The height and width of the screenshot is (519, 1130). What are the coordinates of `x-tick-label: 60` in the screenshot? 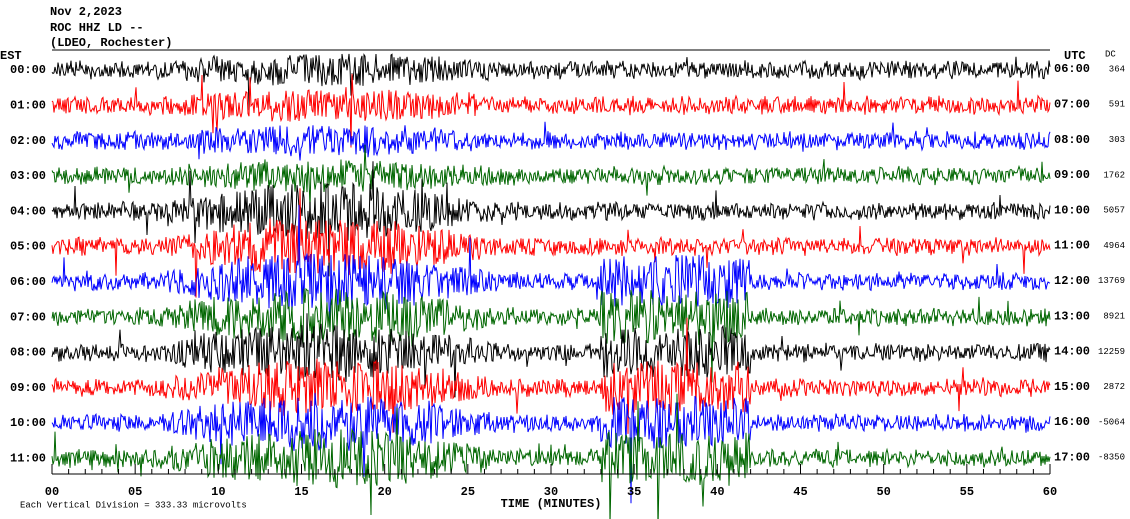 It's located at (1050, 492).